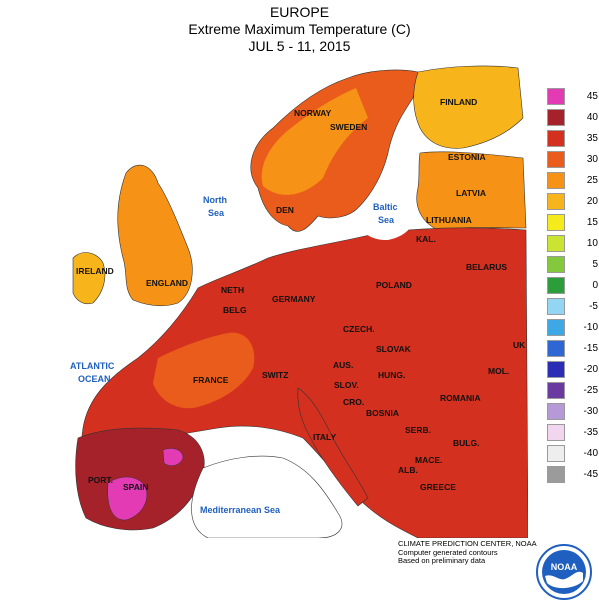  What do you see at coordinates (592, 201) in the screenshot?
I see `legend-label: 20` at bounding box center [592, 201].